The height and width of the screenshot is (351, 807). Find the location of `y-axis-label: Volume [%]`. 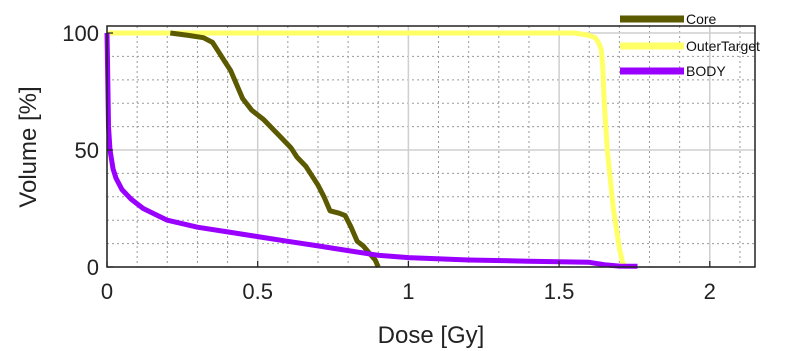

y-axis-label: Volume [%] is located at coordinates (28, 146).